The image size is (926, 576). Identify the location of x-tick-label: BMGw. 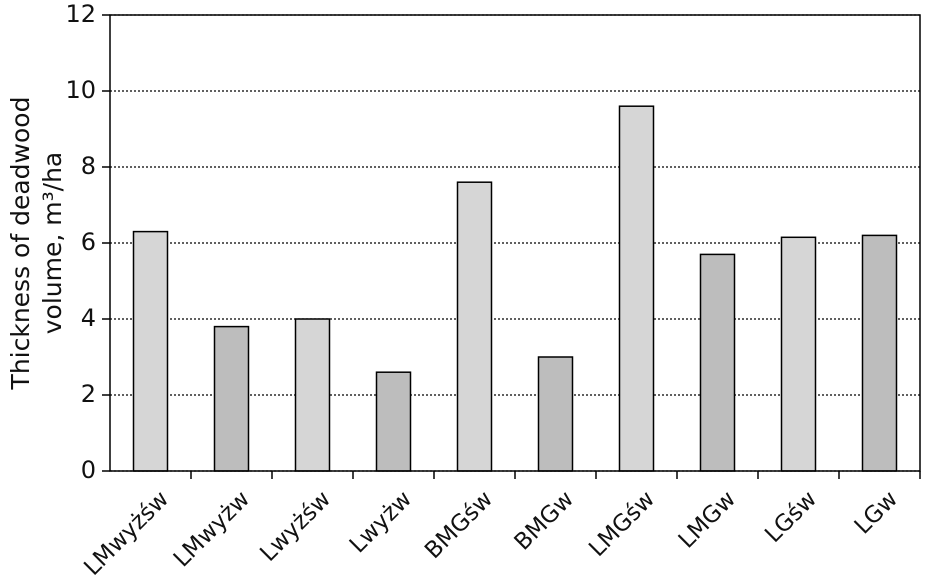
(544, 520).